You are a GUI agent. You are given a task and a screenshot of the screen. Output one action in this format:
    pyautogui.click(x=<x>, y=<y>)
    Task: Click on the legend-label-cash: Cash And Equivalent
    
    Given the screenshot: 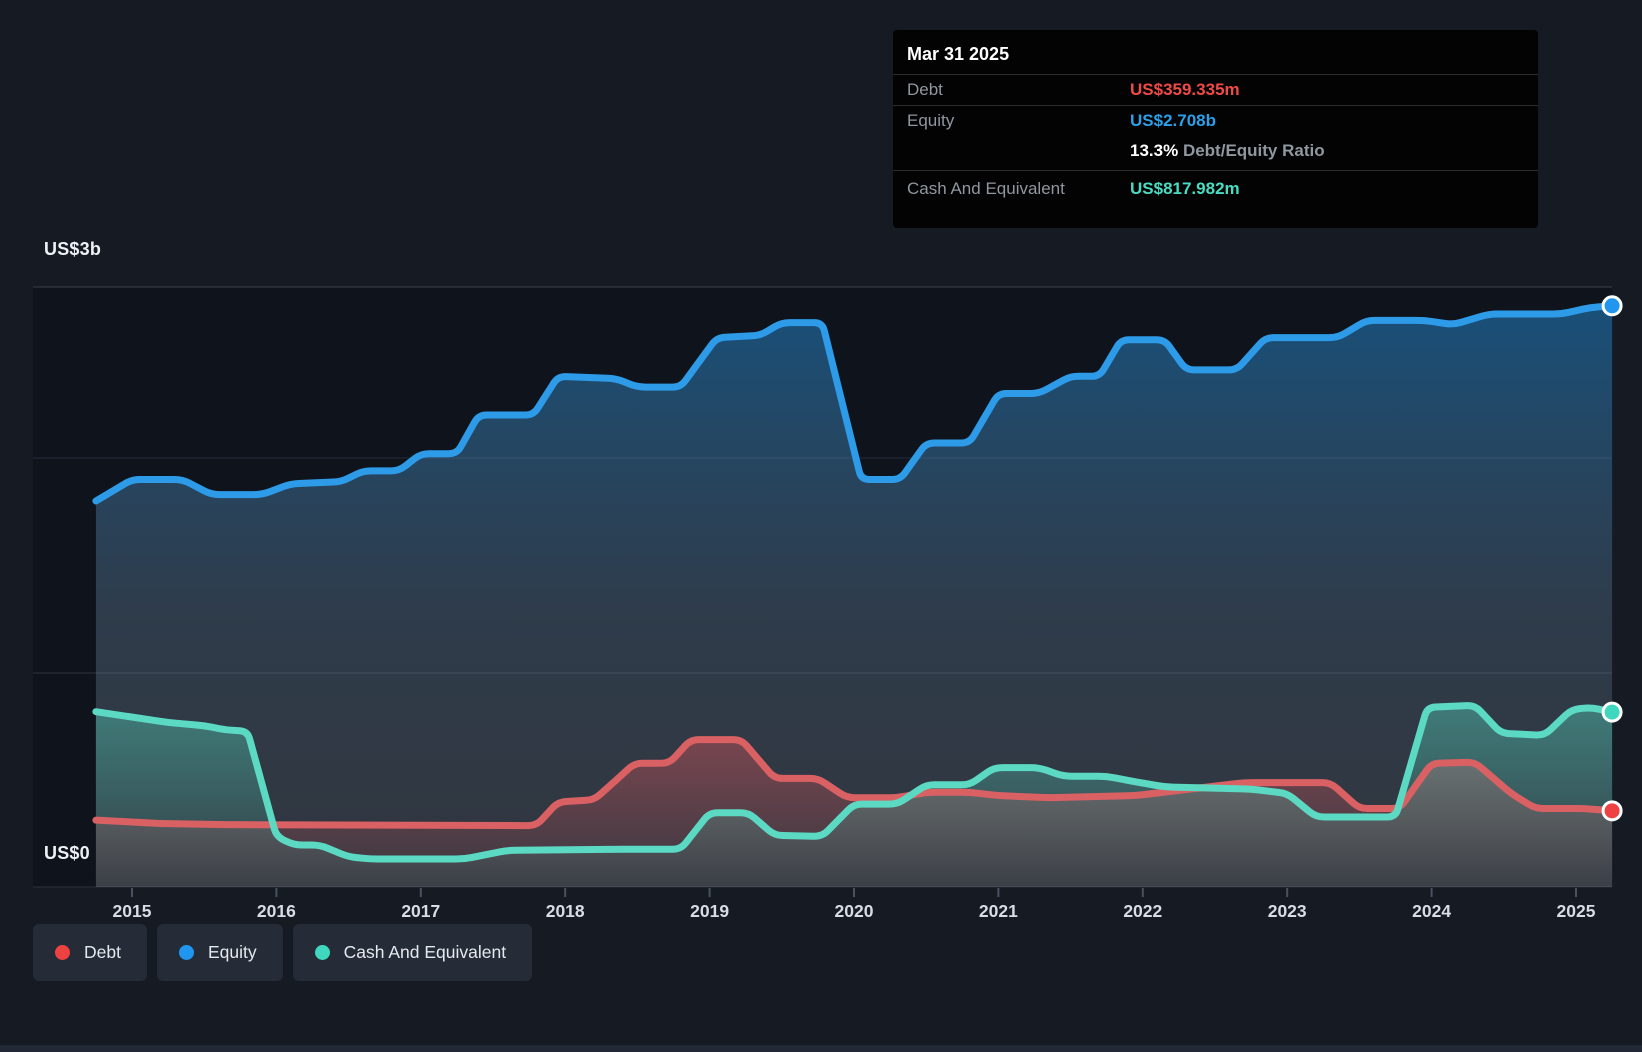 What is the action you would take?
    pyautogui.click(x=425, y=952)
    